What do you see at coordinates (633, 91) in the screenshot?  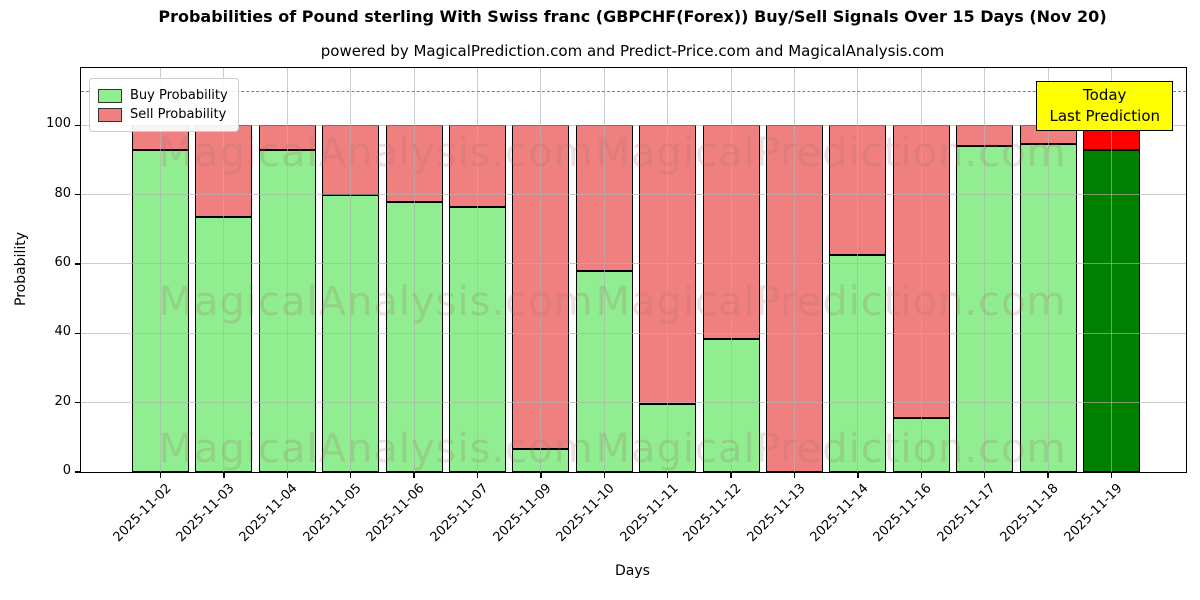 I see `threshold-dashline` at bounding box center [633, 91].